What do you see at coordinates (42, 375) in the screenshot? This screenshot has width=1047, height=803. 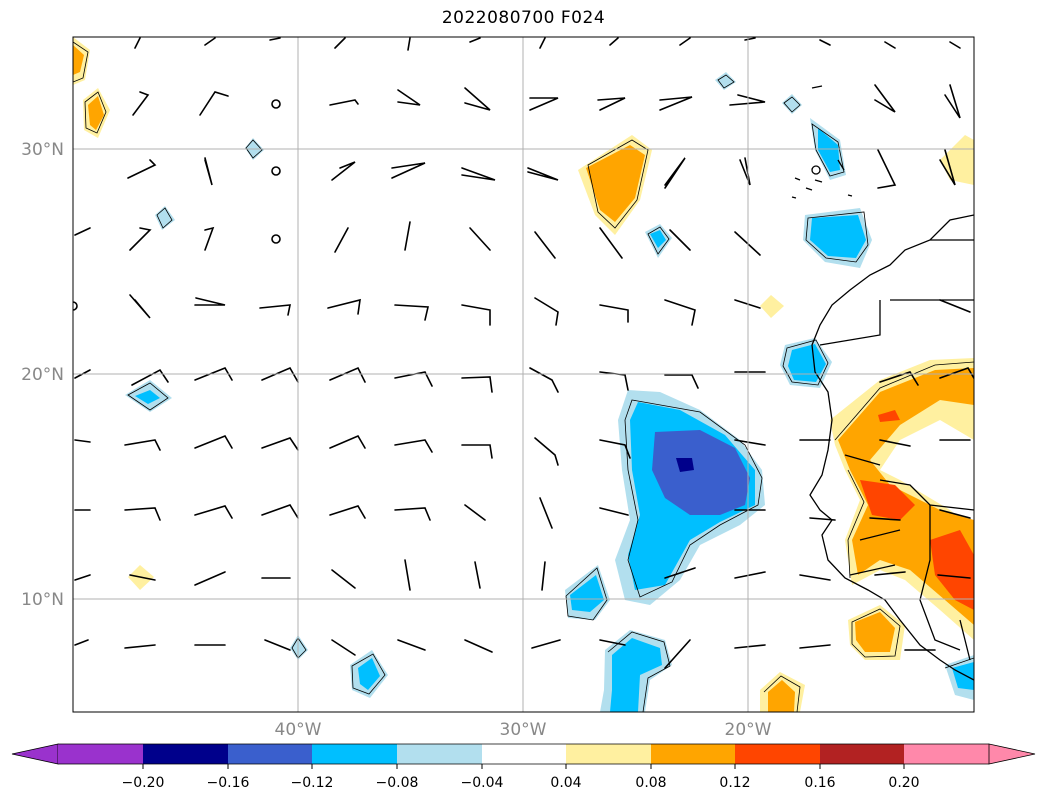 I see `y-tick-label: 20°N` at bounding box center [42, 375].